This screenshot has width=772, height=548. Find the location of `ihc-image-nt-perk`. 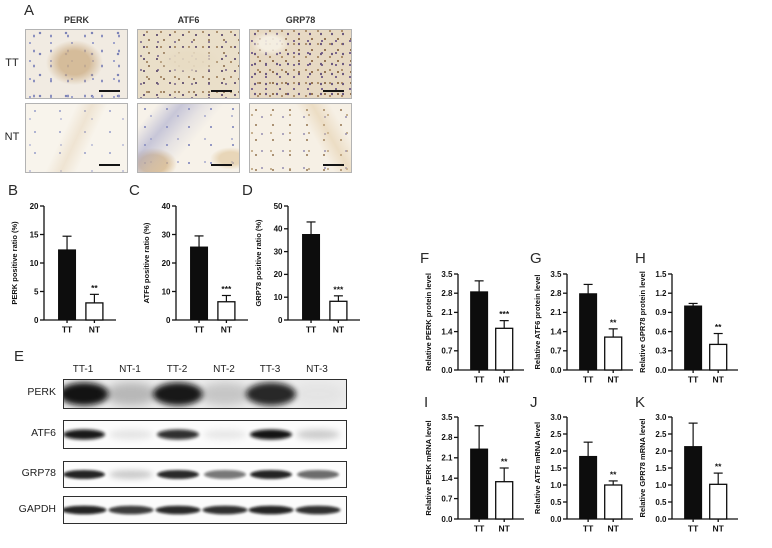

ihc-image-nt-perk is located at coordinates (76, 138).